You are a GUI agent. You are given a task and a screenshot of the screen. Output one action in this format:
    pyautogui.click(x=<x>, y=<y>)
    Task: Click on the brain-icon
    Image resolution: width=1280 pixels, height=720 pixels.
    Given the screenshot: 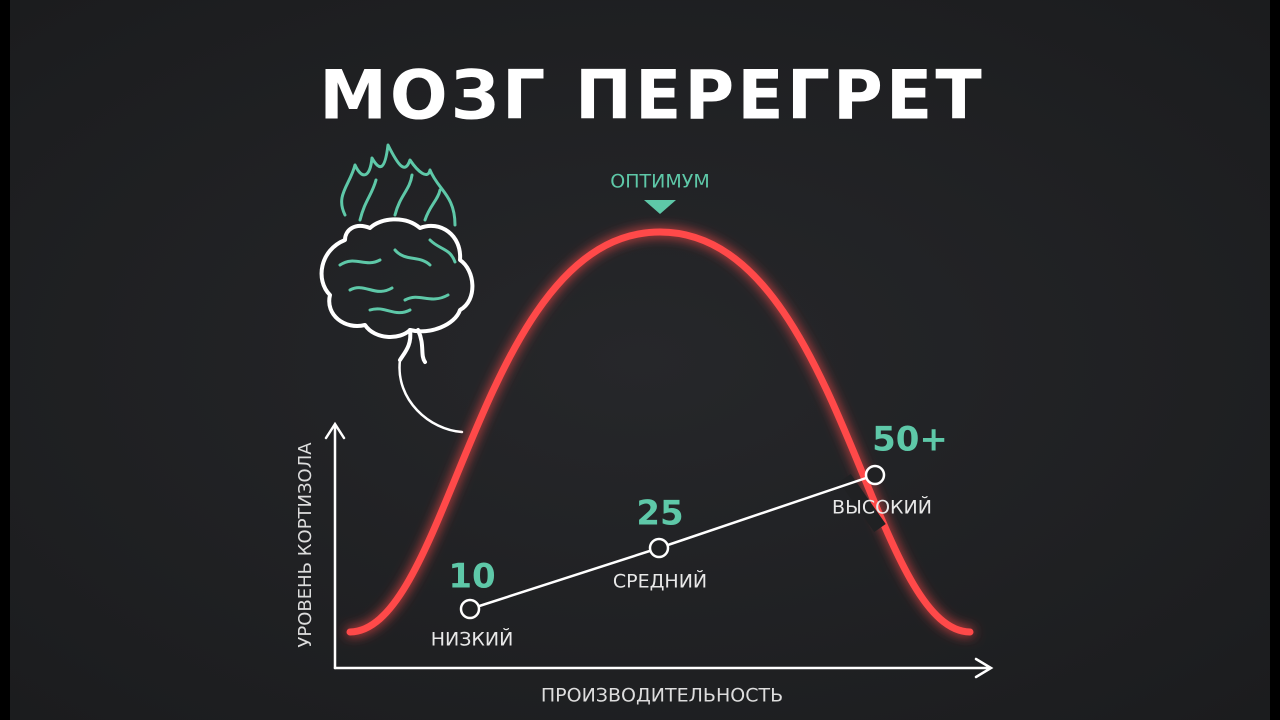 What is the action you would take?
    pyautogui.click(x=397, y=288)
    